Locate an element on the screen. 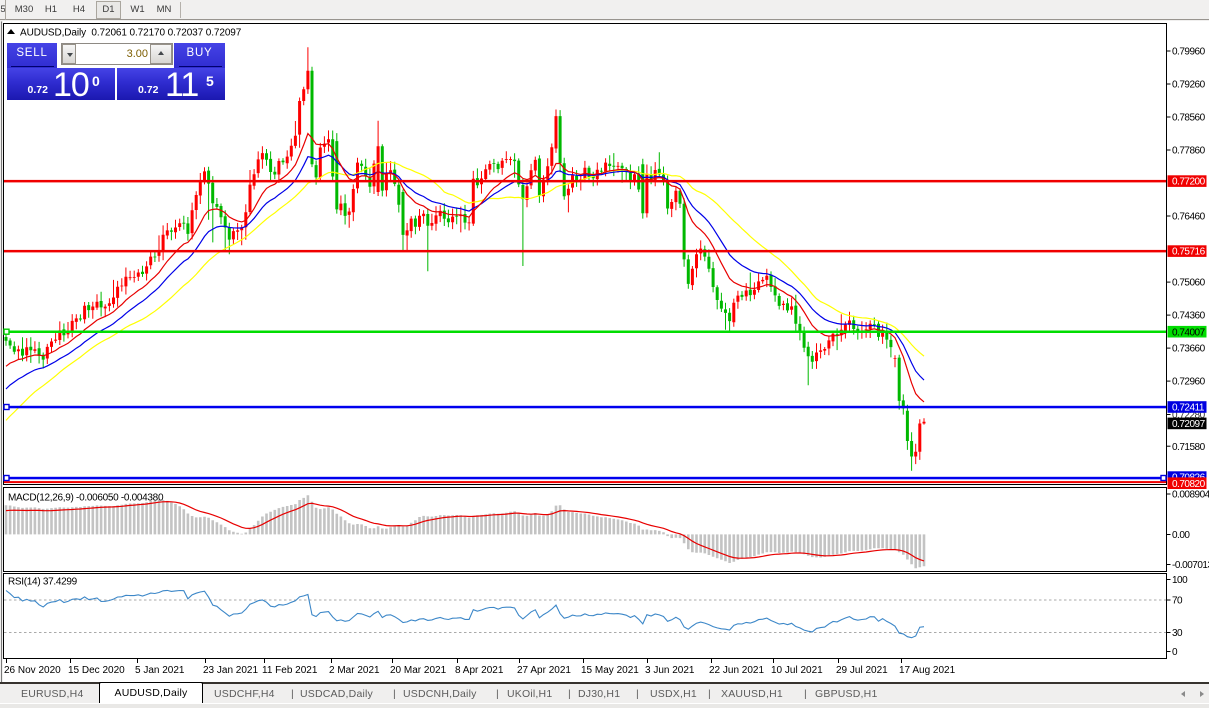 The height and width of the screenshot is (708, 1209). svg-text: 29 Jul 2021 is located at coordinates (862, 670).